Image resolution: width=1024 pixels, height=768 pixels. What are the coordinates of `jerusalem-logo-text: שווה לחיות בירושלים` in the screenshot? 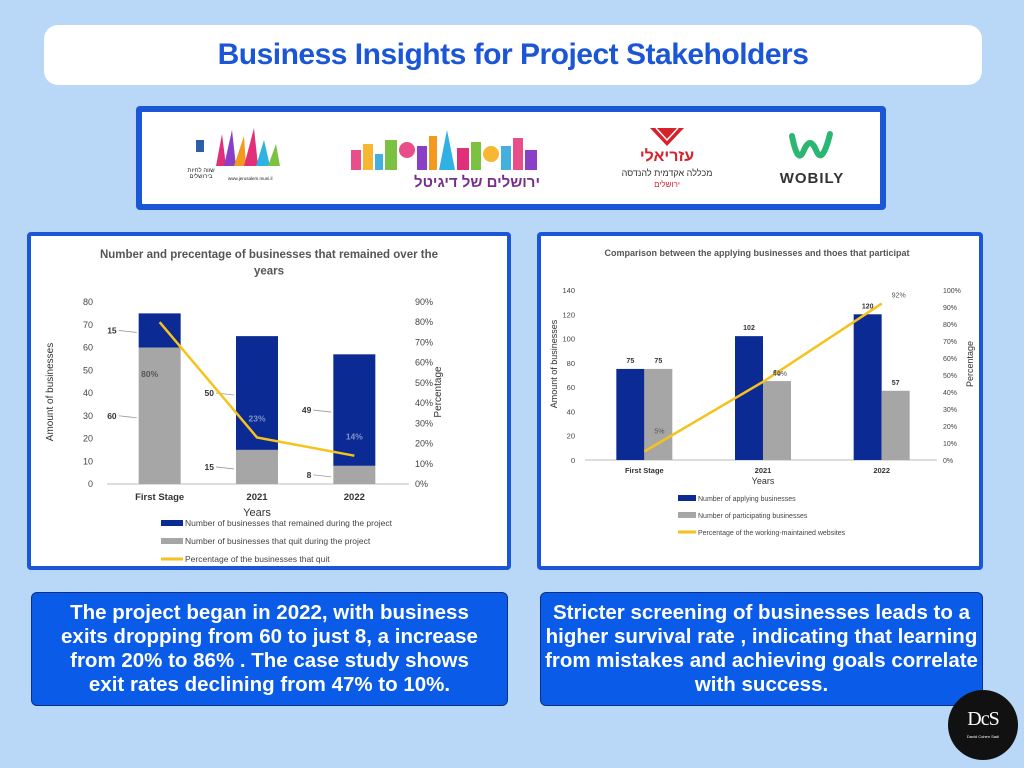 It's located at (201, 174).